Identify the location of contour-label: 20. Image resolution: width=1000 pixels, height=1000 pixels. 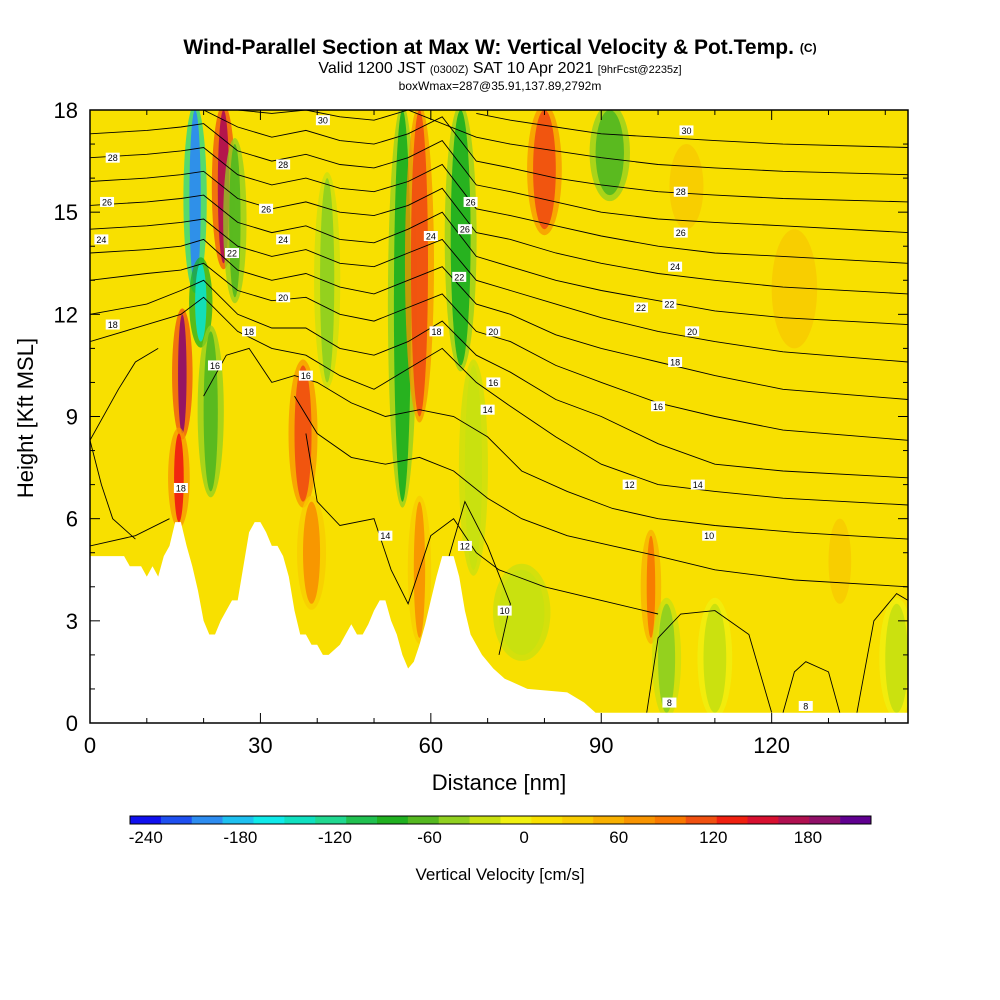
(493, 331).